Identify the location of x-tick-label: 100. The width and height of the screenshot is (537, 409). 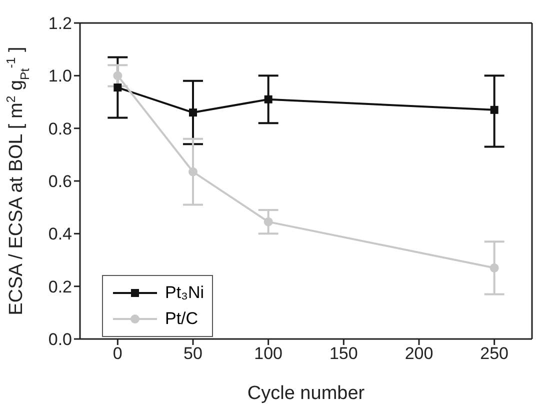
(268, 354).